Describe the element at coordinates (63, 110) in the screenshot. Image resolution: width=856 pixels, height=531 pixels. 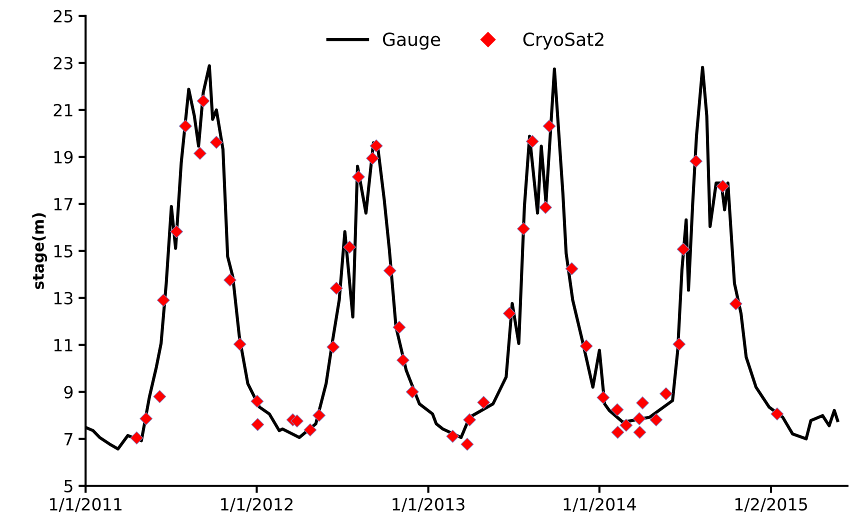
I see `y-tick-label: 21` at that location.